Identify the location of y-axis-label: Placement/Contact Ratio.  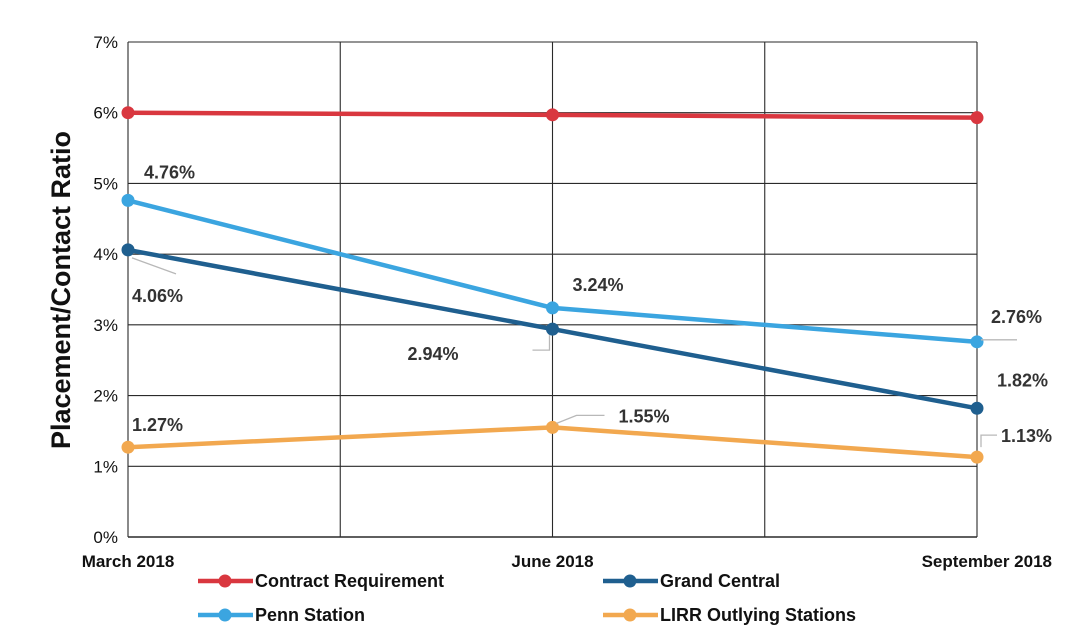
(61, 290).